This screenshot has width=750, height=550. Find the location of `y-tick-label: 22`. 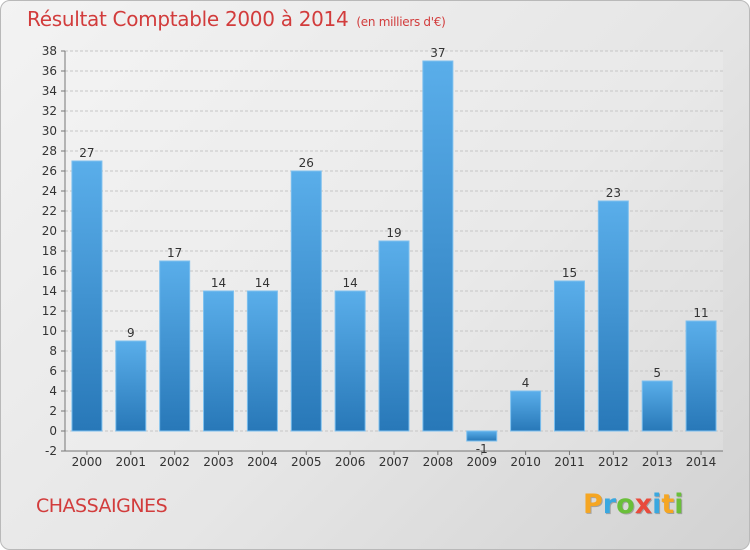

y-tick-label: 22 is located at coordinates (49, 211).